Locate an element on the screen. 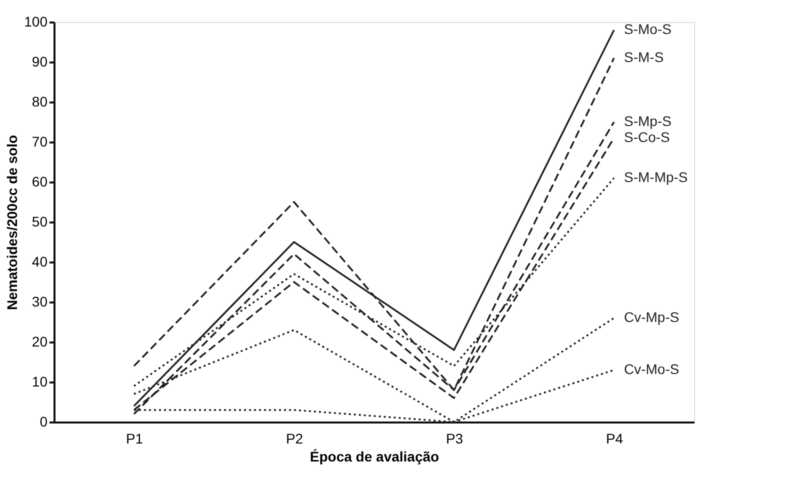 The width and height of the screenshot is (808, 499). y-tick-label: 70 is located at coordinates (40, 142).